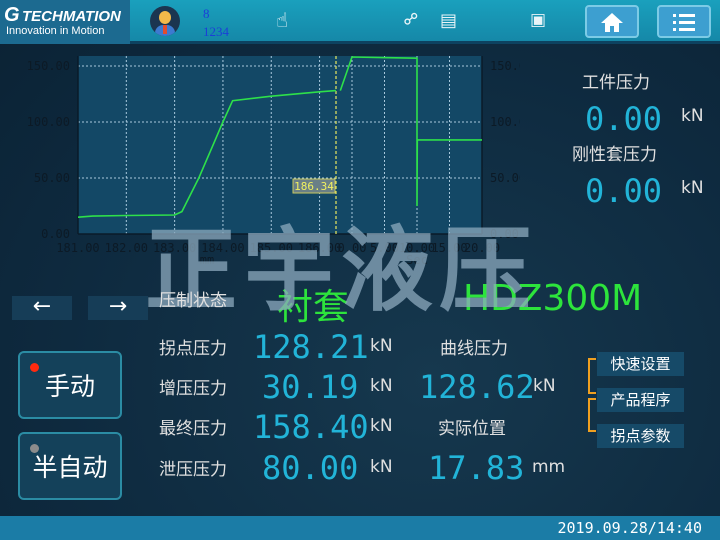 Image resolution: width=720 pixels, height=540 pixels. I want to click on y-tick-label-right: 50.00, so click(505, 178).